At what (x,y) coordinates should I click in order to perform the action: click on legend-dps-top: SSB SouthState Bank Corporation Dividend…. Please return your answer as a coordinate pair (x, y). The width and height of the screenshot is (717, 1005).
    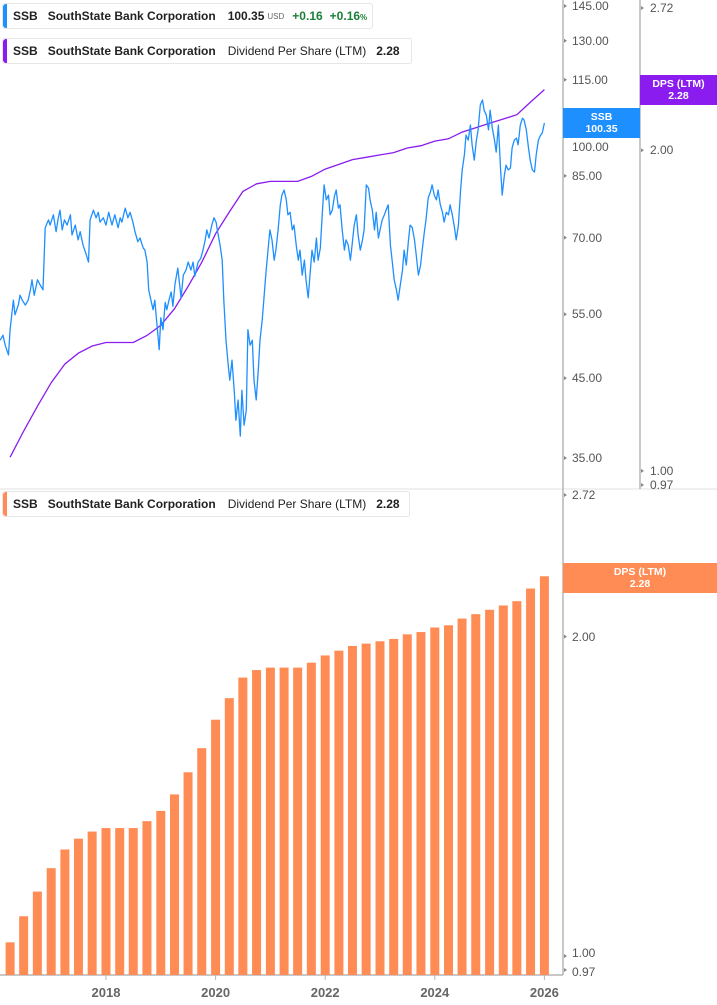
    Looking at the image, I should click on (207, 51).